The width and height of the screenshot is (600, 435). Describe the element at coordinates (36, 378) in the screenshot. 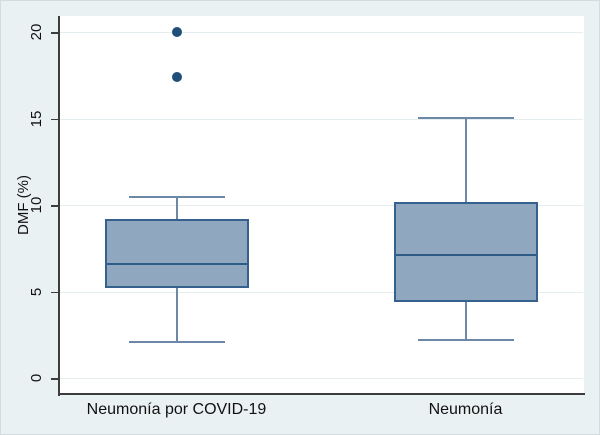

I see `y-tick-label: 0` at that location.